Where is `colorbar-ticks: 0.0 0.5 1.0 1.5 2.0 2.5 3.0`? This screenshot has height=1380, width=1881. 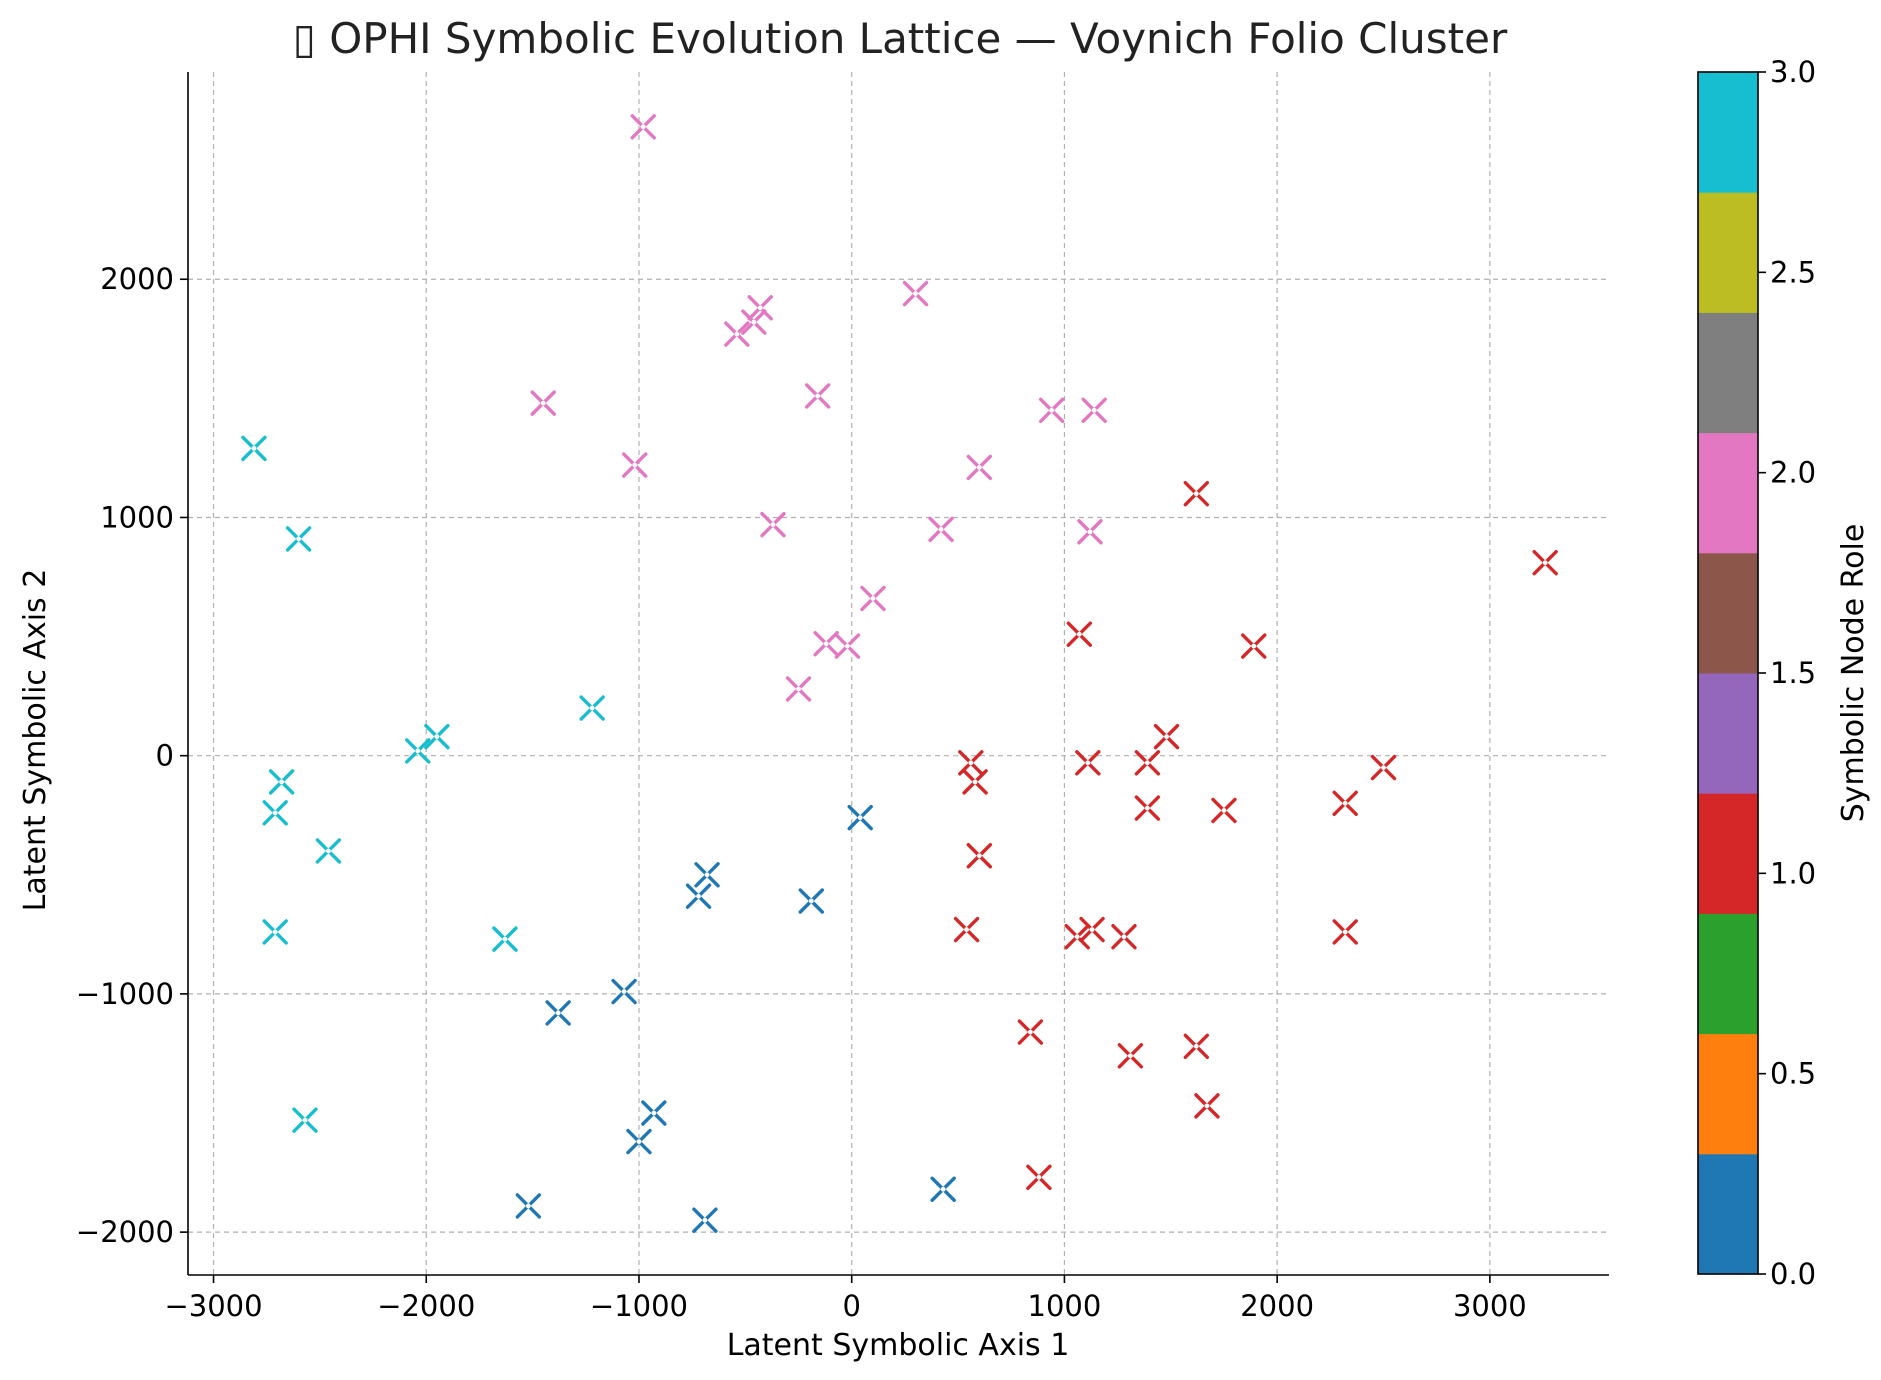
colorbar-ticks: 0.0 0.5 1.0 1.5 2.0 2.5 3.0 is located at coordinates (1787, 673).